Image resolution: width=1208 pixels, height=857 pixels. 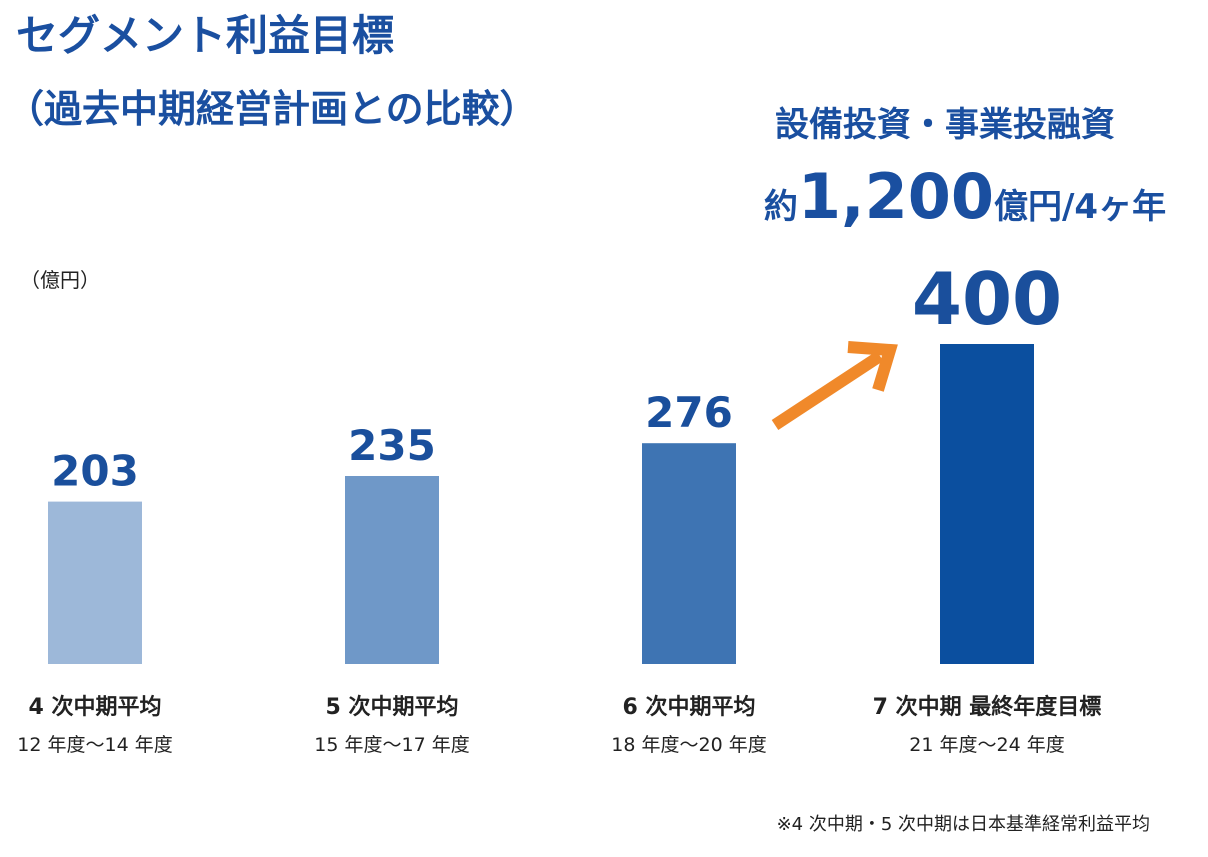 I want to click on value-label: 235, so click(x=392, y=445).